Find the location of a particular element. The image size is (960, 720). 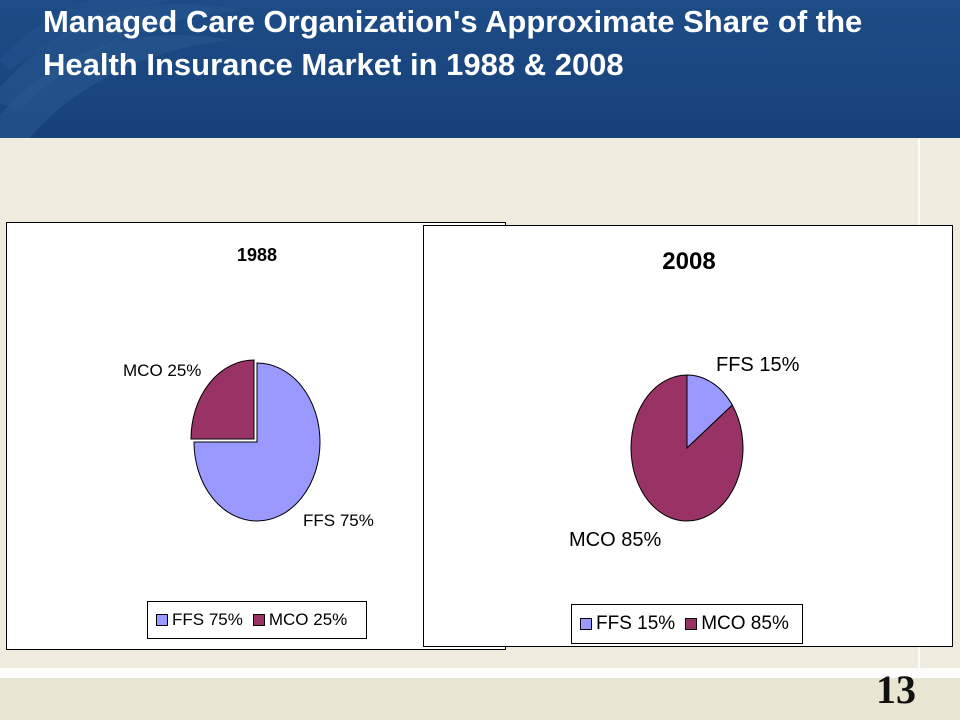

data-label: MCO 25% is located at coordinates (162, 370).